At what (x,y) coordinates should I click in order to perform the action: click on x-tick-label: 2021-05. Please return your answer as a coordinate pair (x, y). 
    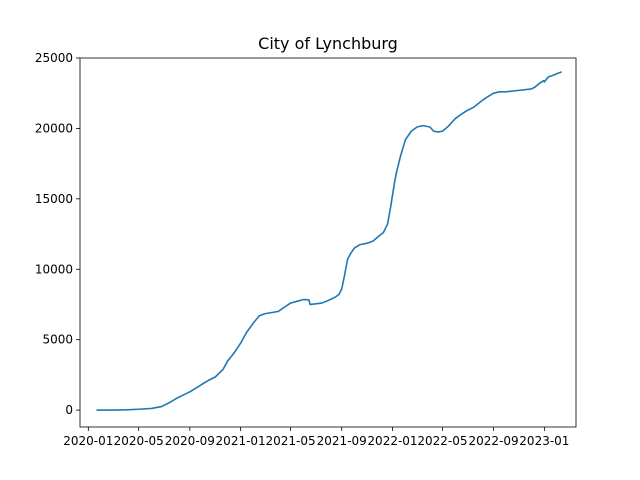
    Looking at the image, I should click on (290, 441).